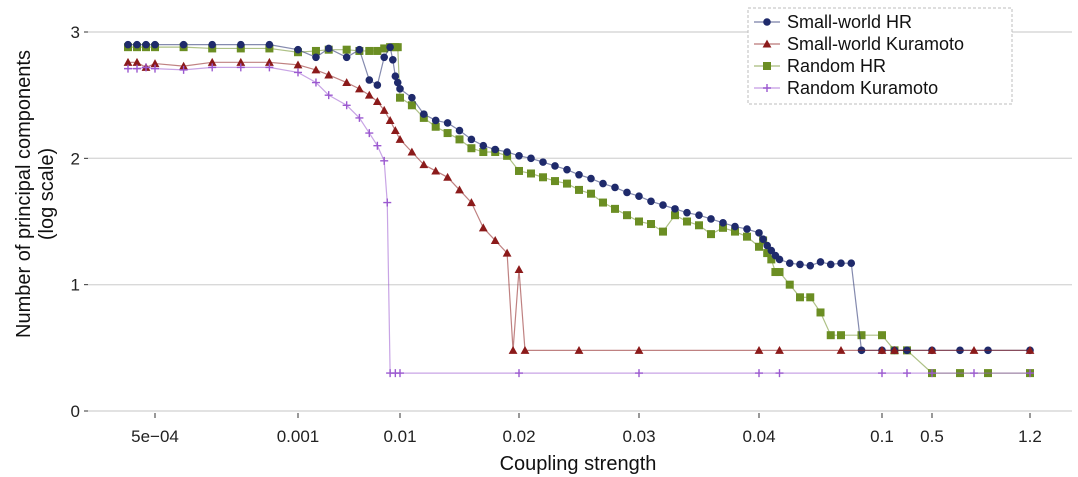 Image resolution: width=1078 pixels, height=477 pixels. What do you see at coordinates (846, 88) in the screenshot?
I see `legend-entry: Random Kuramoto` at bounding box center [846, 88].